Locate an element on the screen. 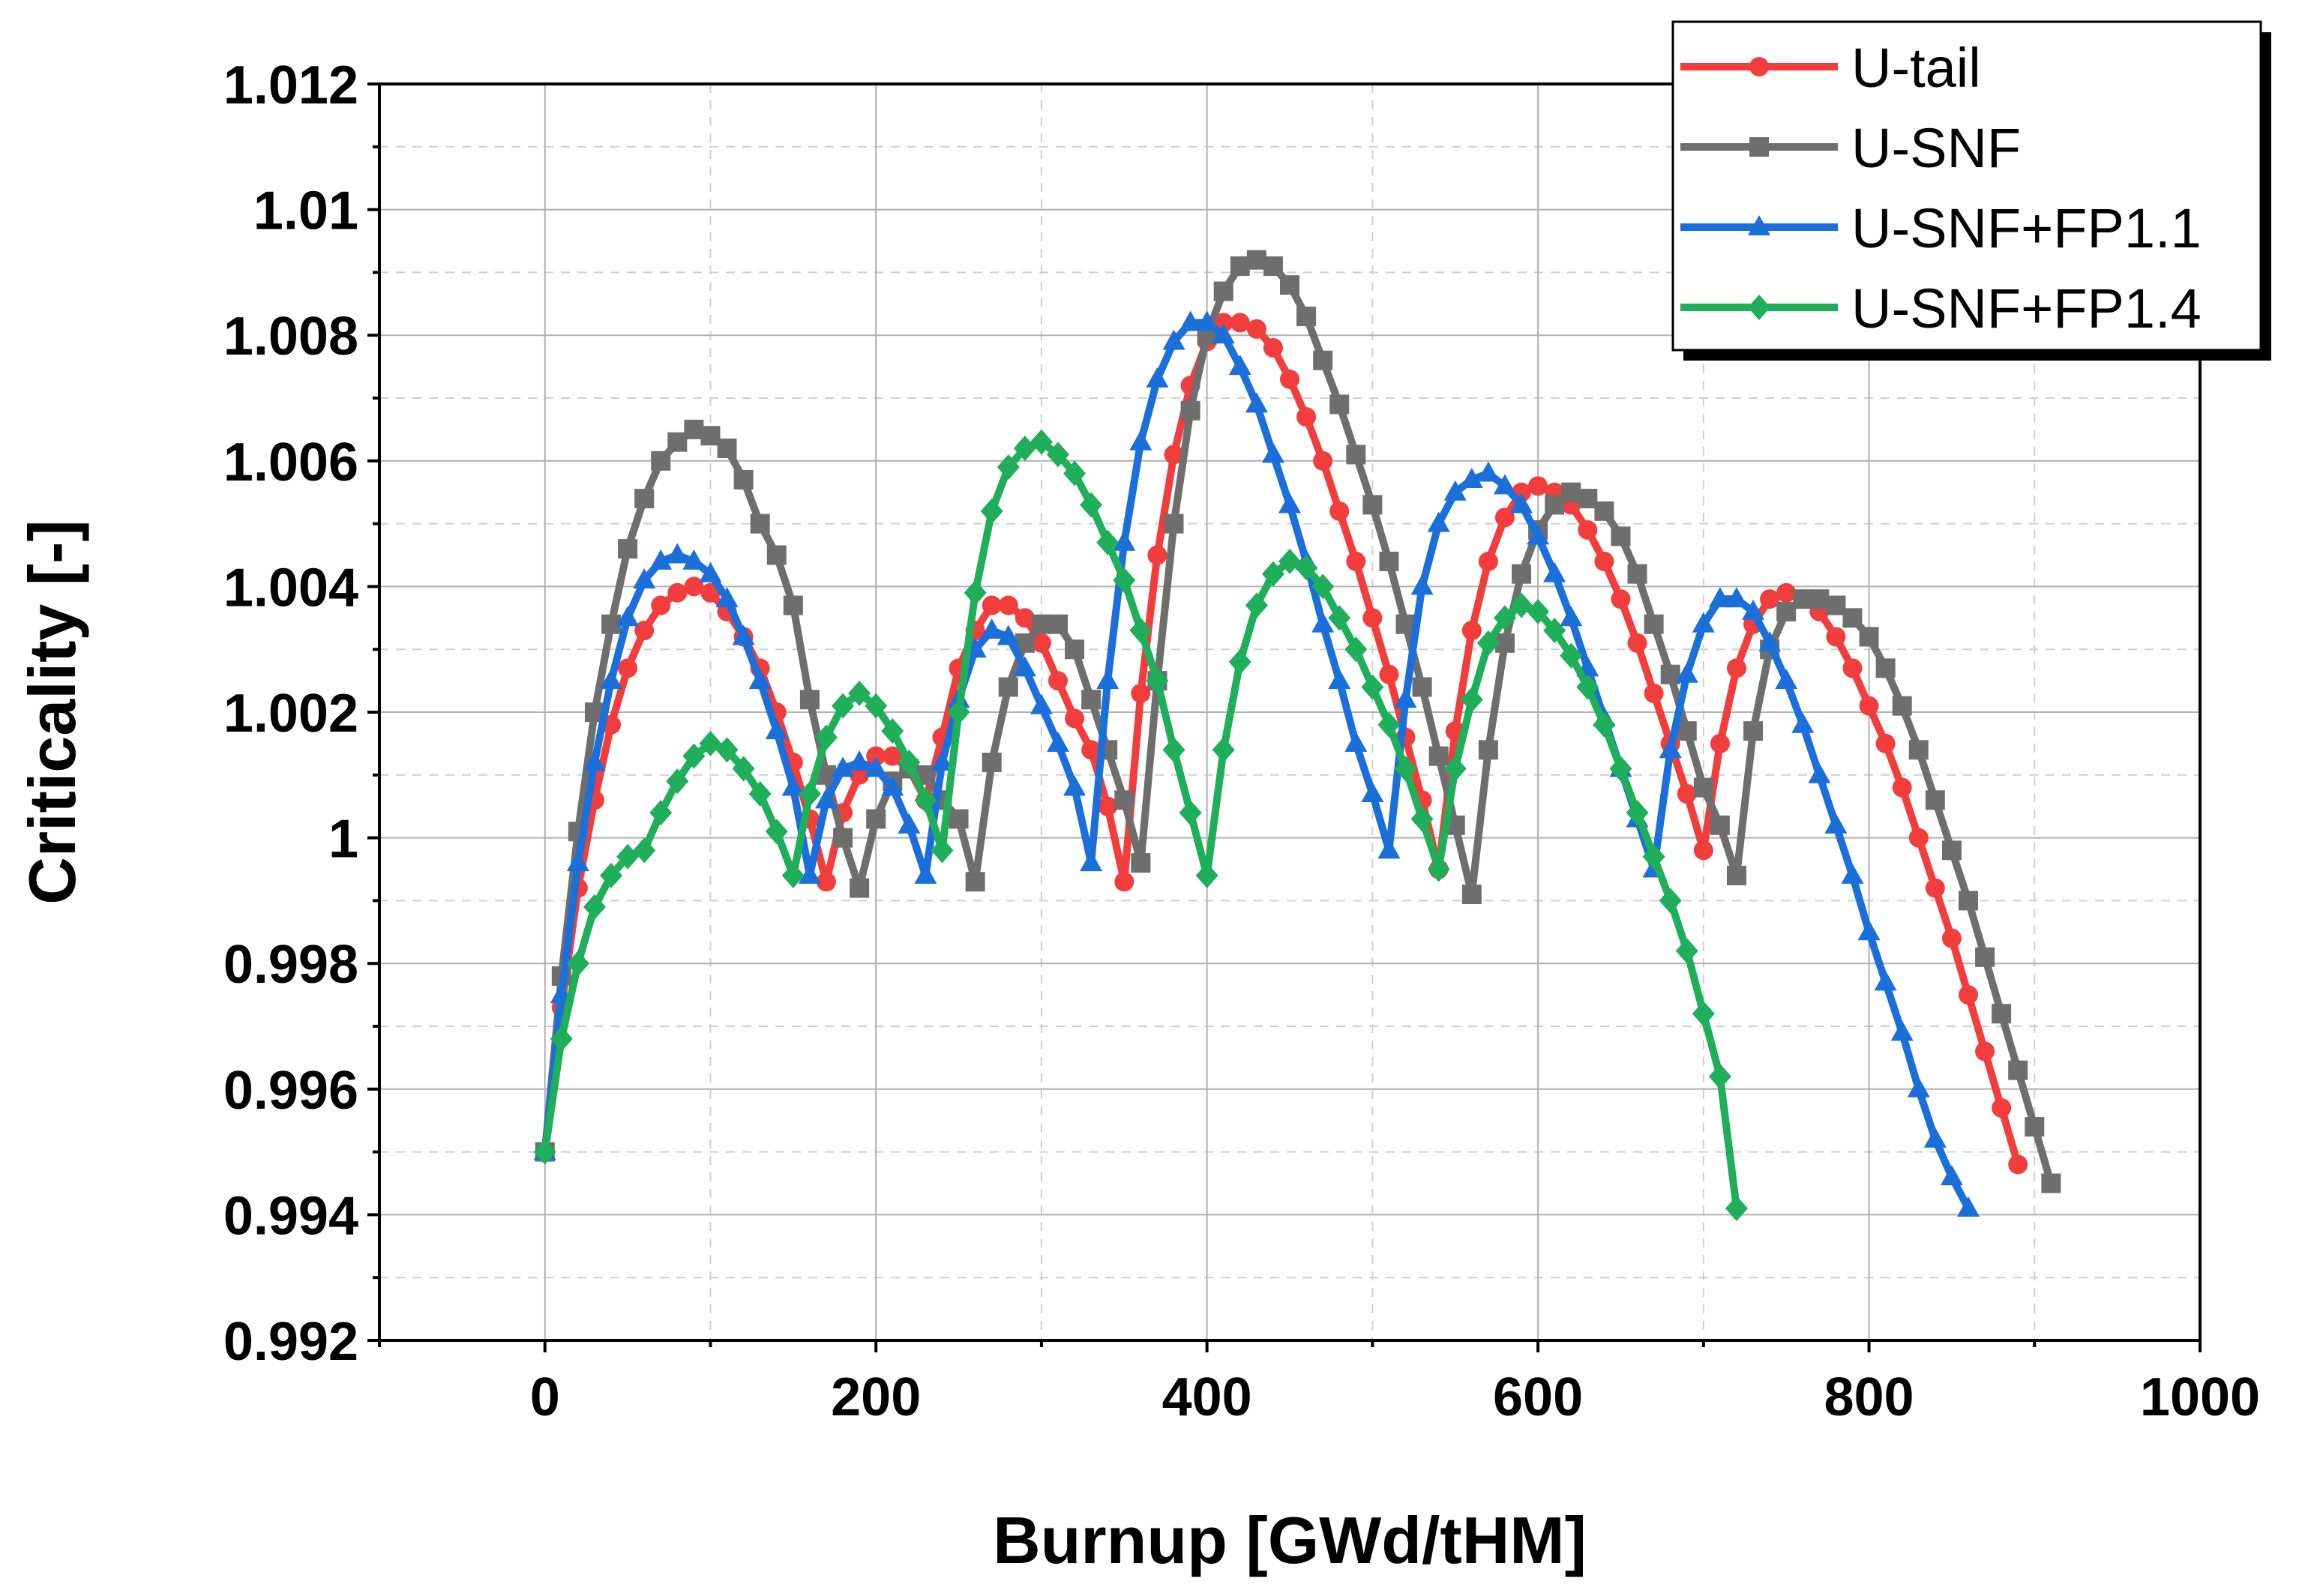 This screenshot has height=1596, width=2299. legend-marker is located at coordinates (1759, 66).